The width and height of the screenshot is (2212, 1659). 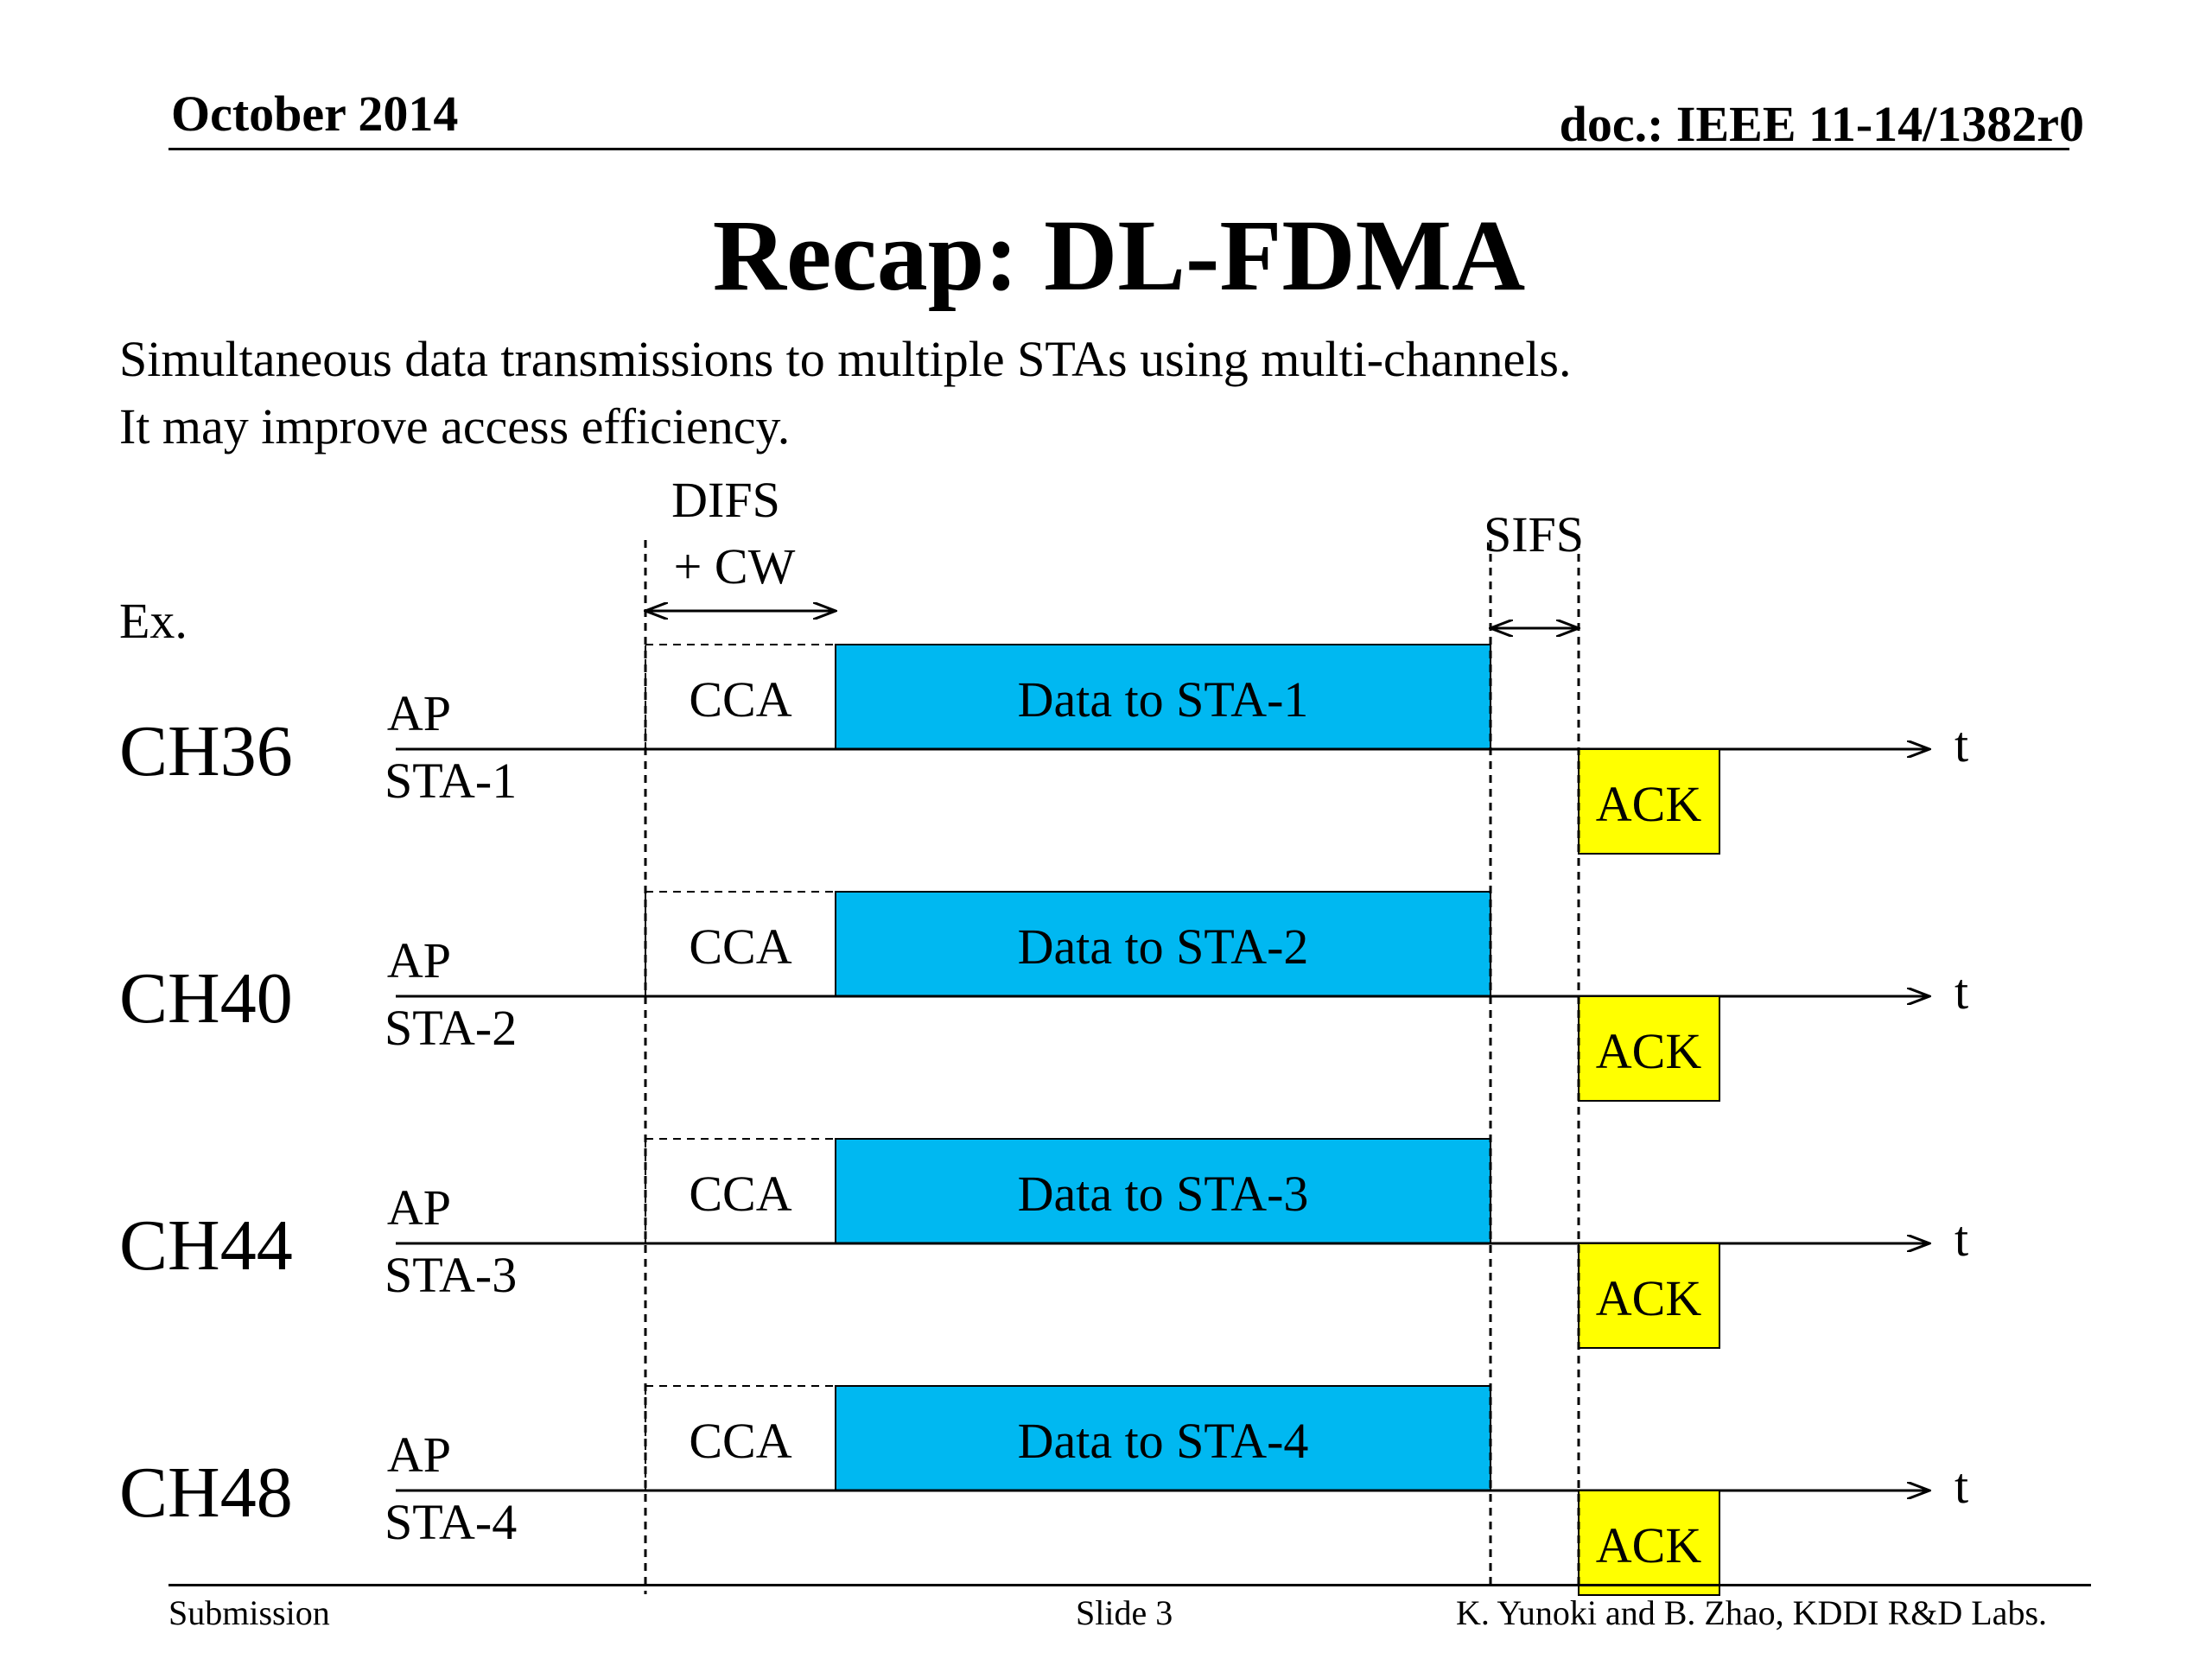 What do you see at coordinates (1118, 149) in the screenshot?
I see `header-divider` at bounding box center [1118, 149].